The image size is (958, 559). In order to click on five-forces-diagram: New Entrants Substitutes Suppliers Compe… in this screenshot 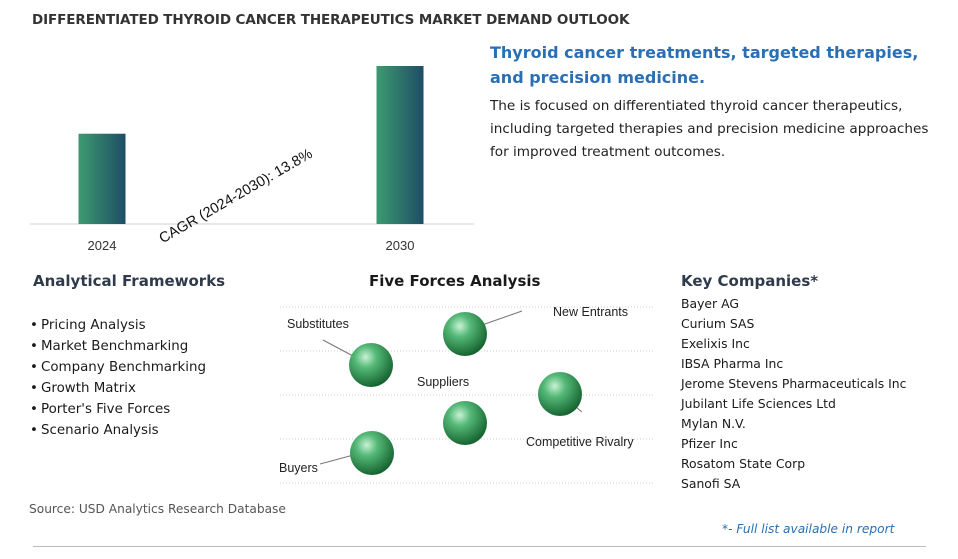, I will do `click(467, 394)`.